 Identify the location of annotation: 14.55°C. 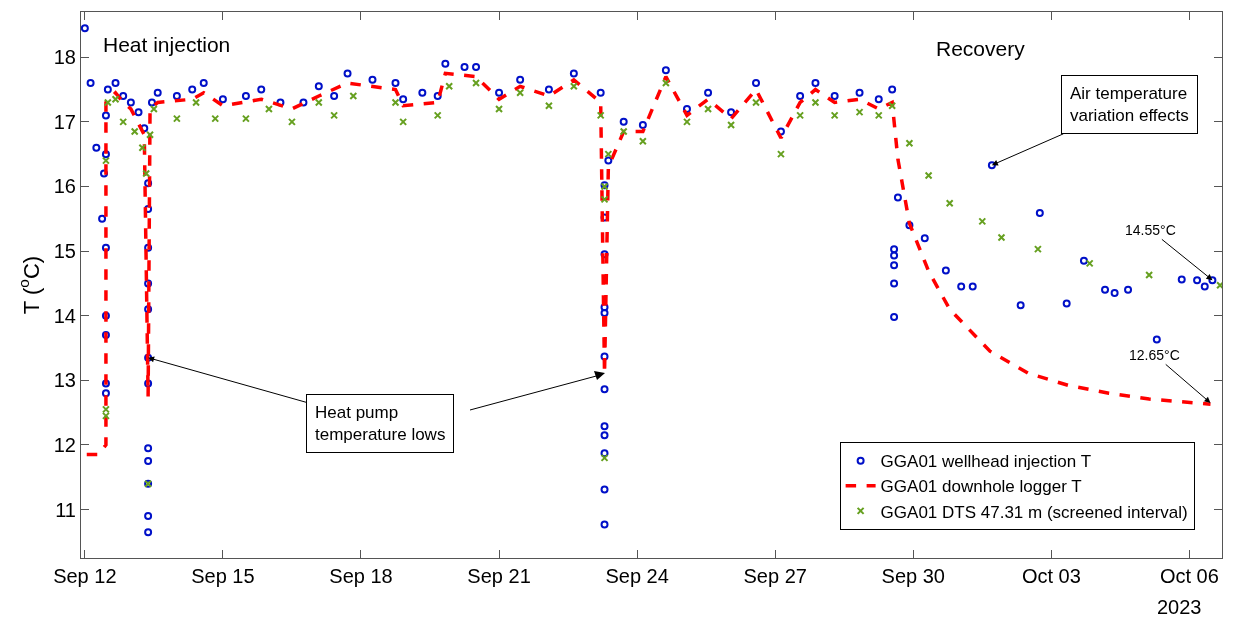
(1150, 230).